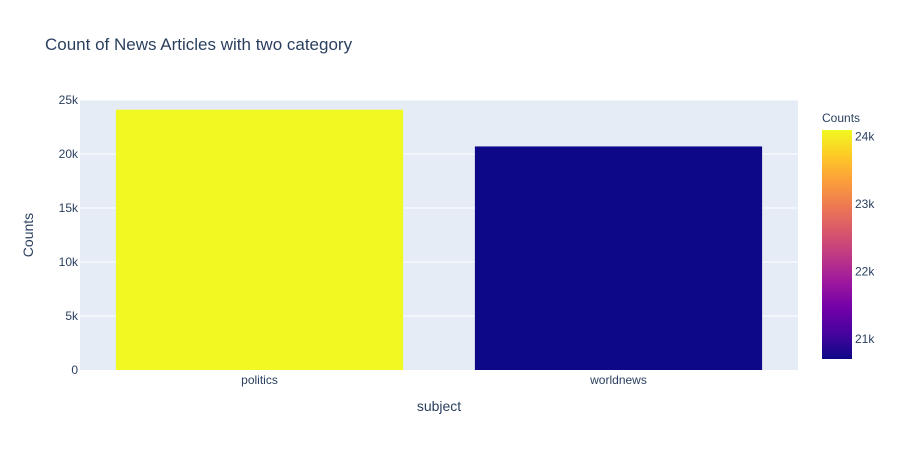 The width and height of the screenshot is (898, 450). What do you see at coordinates (199, 44) in the screenshot?
I see `chart-title: Count of News Articles with two category` at bounding box center [199, 44].